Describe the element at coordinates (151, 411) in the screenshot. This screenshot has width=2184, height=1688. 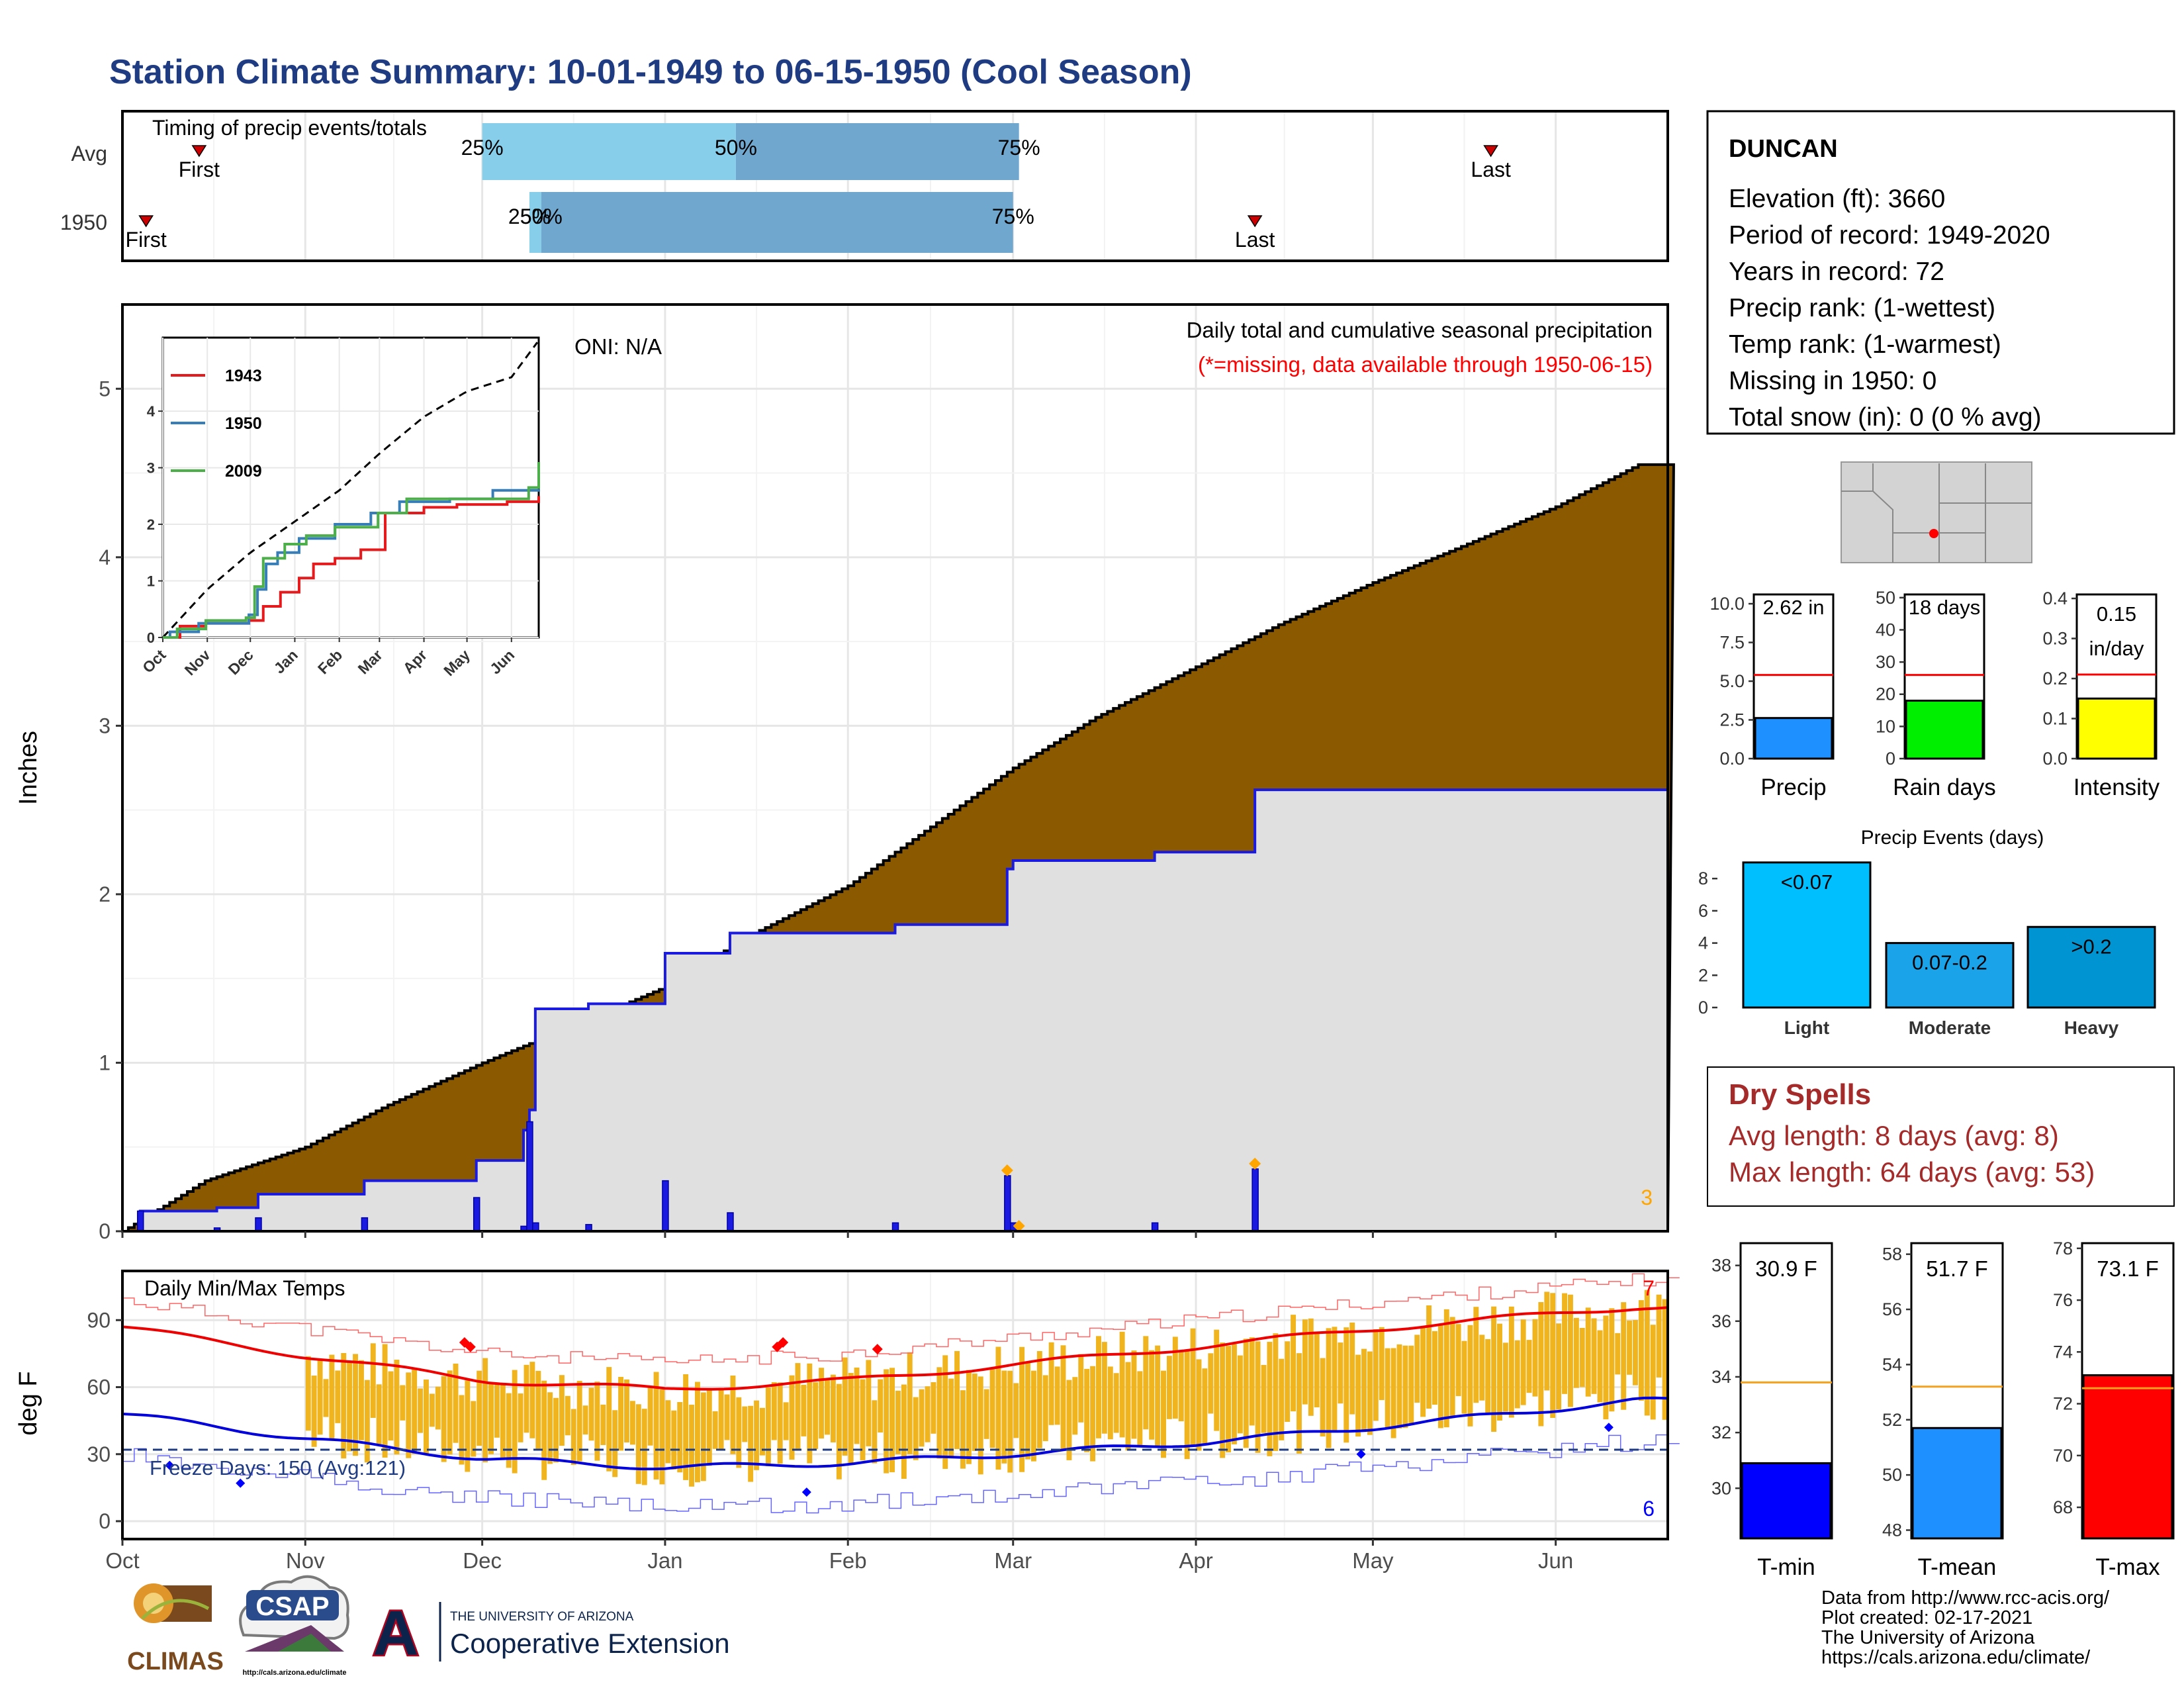
I see `inset-ytick-label: 4` at that location.